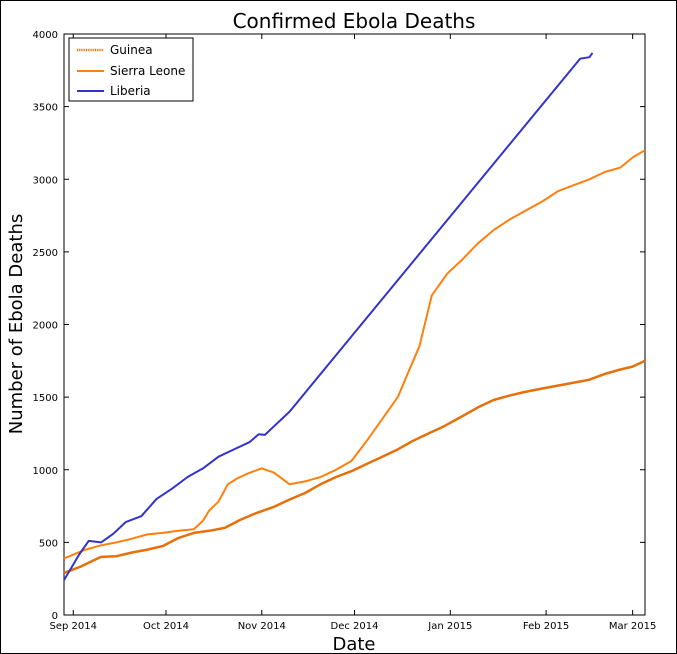 Image resolution: width=677 pixels, height=654 pixels. Describe the element at coordinates (166, 626) in the screenshot. I see `x-tick-label: Oct 2014` at that location.